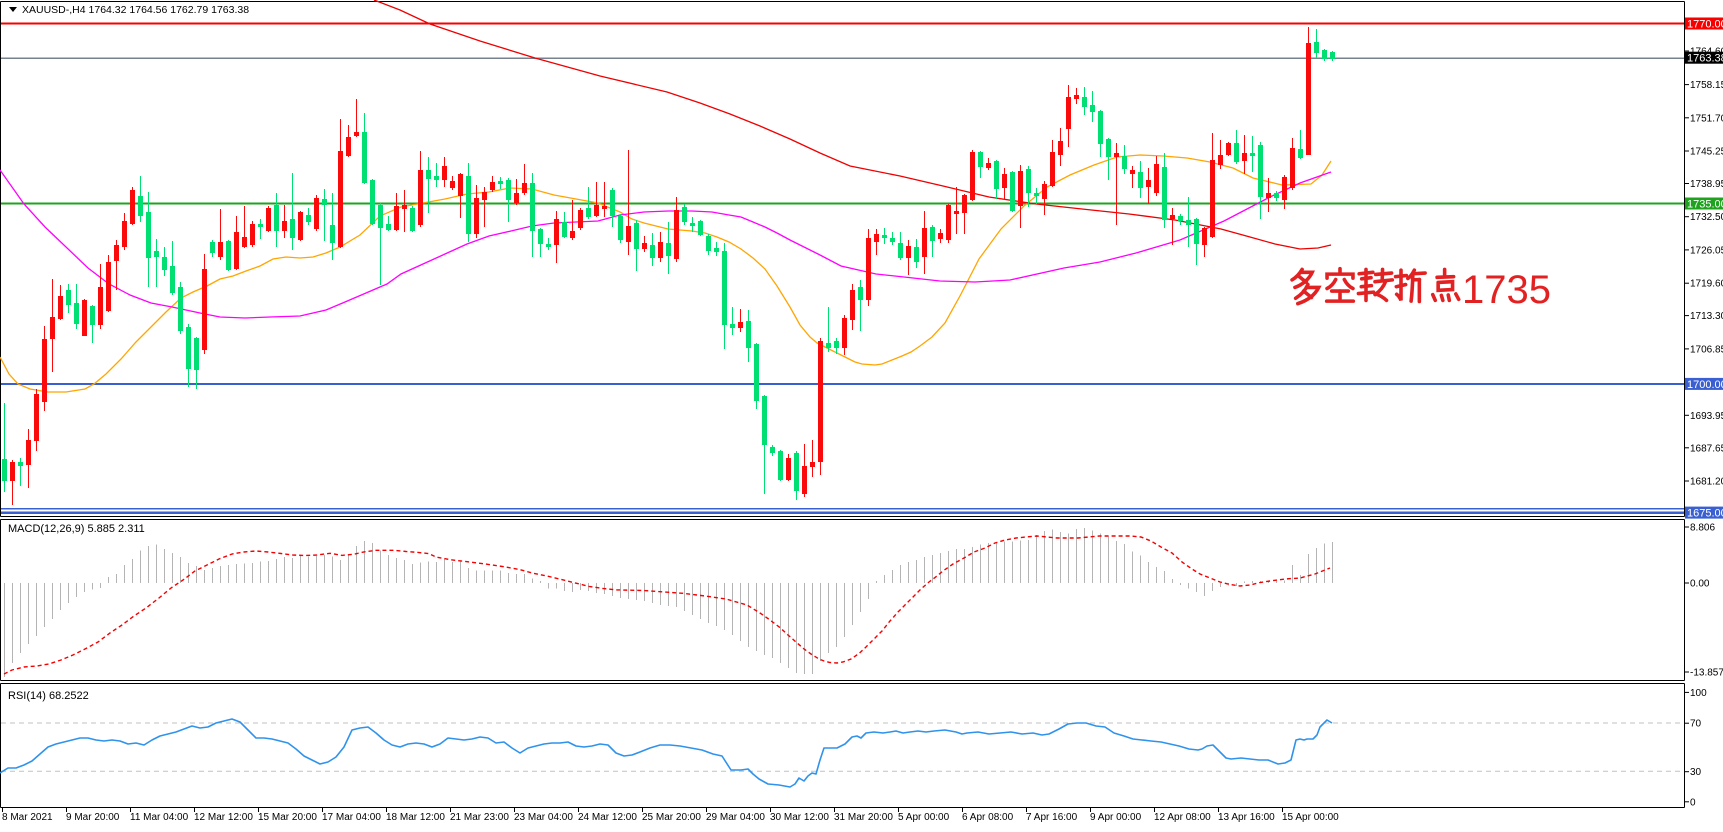 The width and height of the screenshot is (1723, 832). What do you see at coordinates (27, 817) in the screenshot?
I see `svg-text: 8 Mar 2021` at bounding box center [27, 817].